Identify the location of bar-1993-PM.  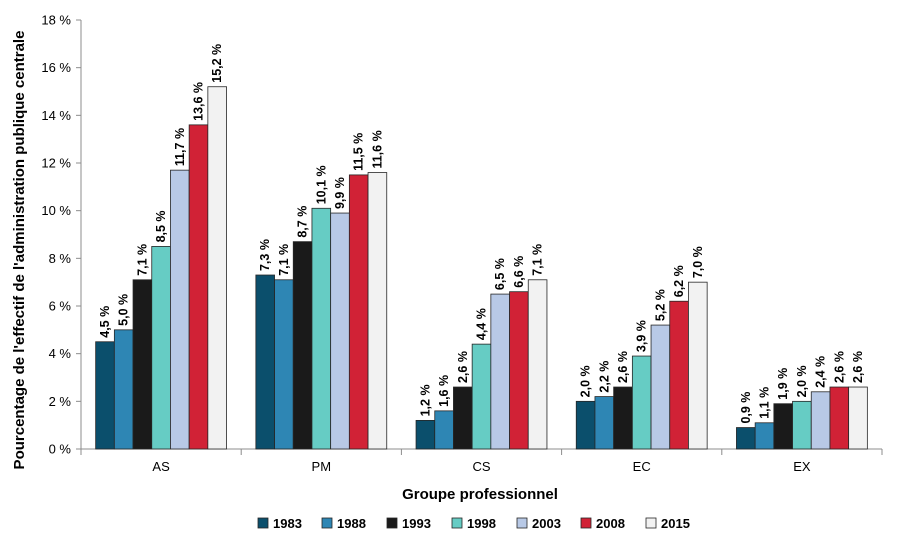
(302, 345).